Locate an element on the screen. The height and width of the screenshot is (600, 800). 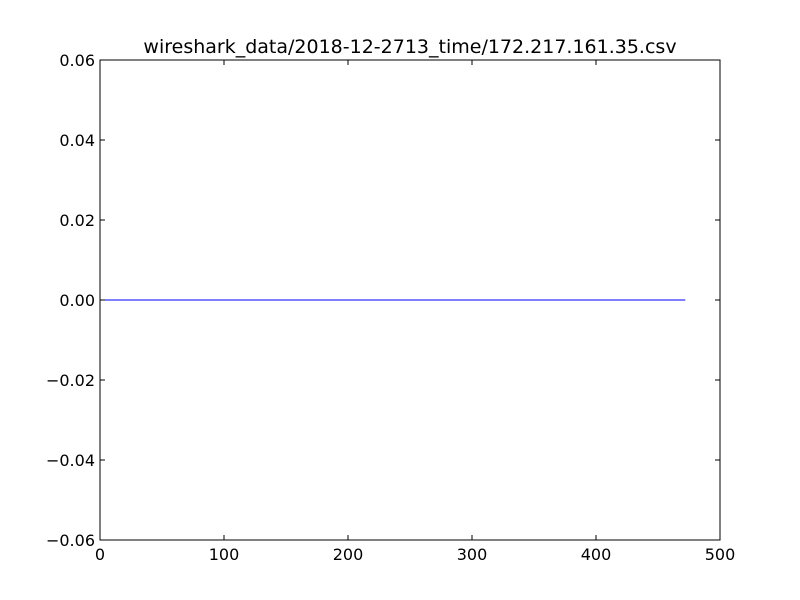
x-tick-label: 400 is located at coordinates (596, 554).